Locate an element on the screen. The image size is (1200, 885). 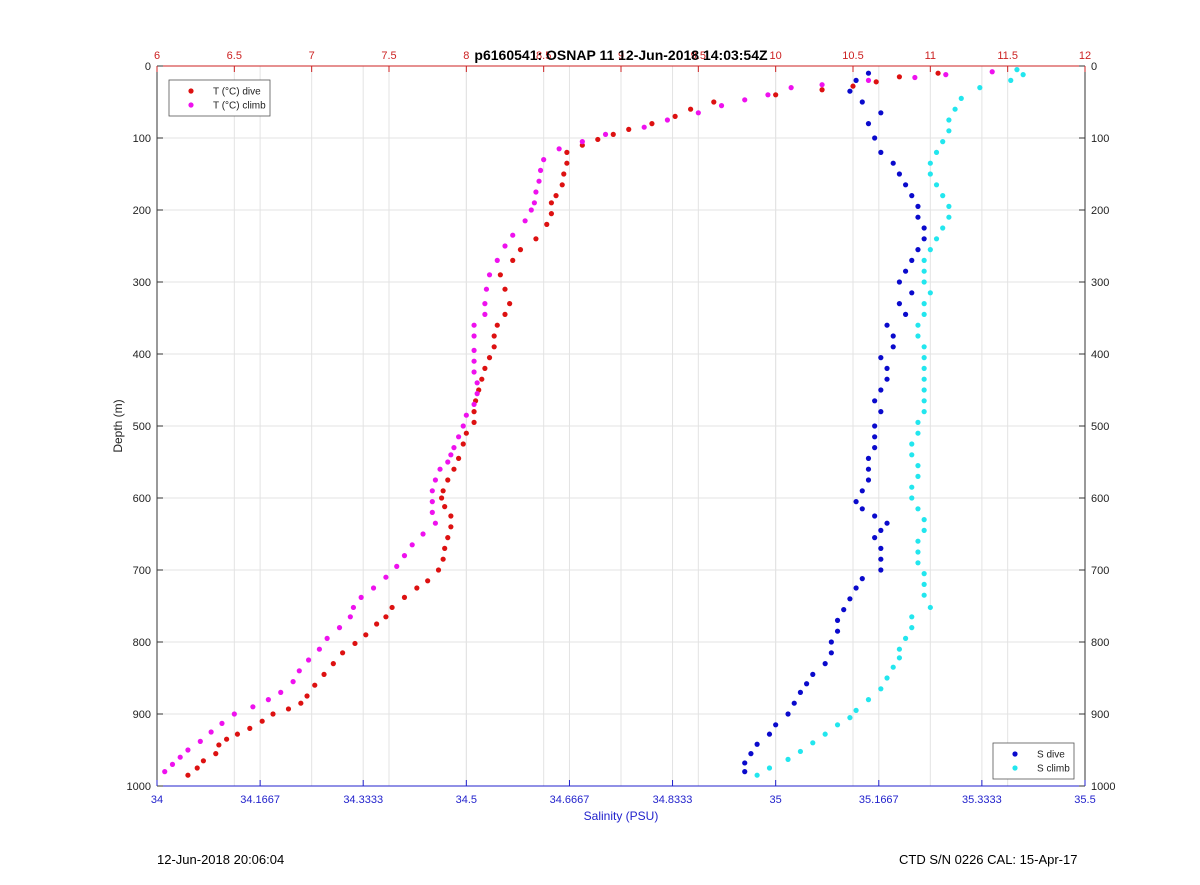
timestamp-footer: 12-Jun-2018 20:06:04 is located at coordinates (221, 859).